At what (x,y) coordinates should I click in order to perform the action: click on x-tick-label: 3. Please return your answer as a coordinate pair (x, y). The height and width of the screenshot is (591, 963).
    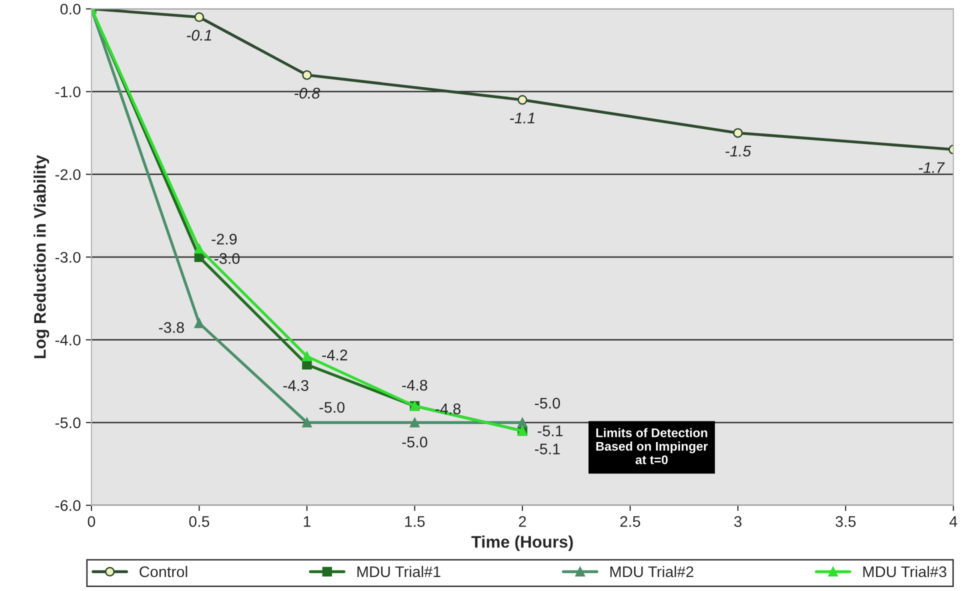
    Looking at the image, I should click on (738, 521).